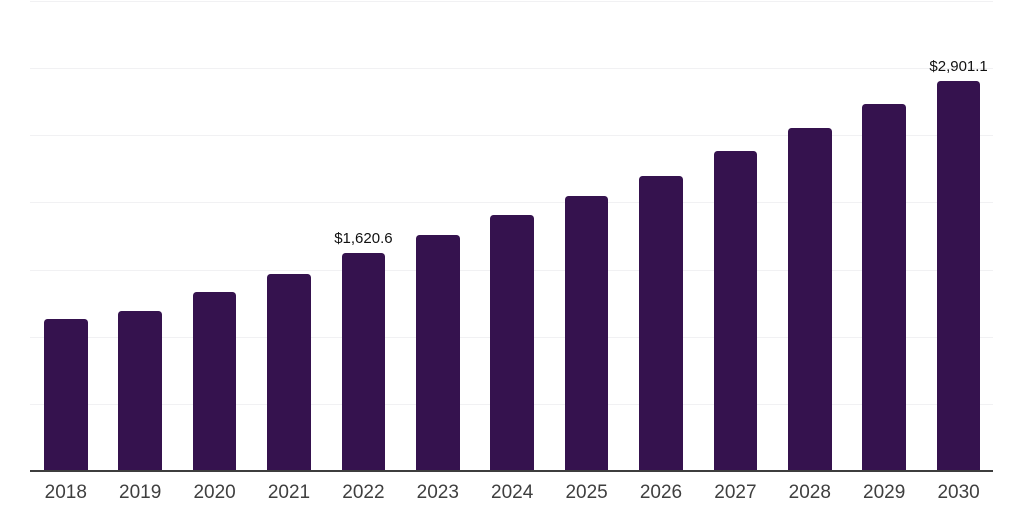  Describe the element at coordinates (140, 391) in the screenshot. I see `bar-2019` at that location.